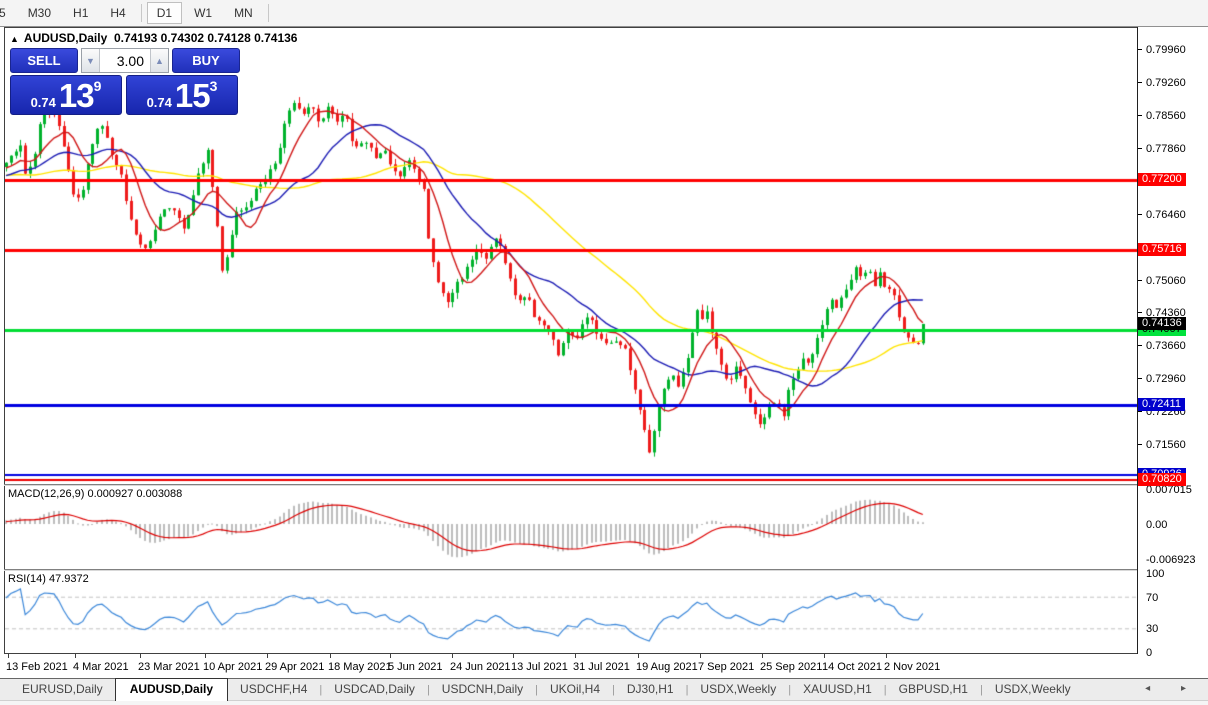 The height and width of the screenshot is (705, 1208). I want to click on price-axis-label: 0.77860, so click(1166, 148).